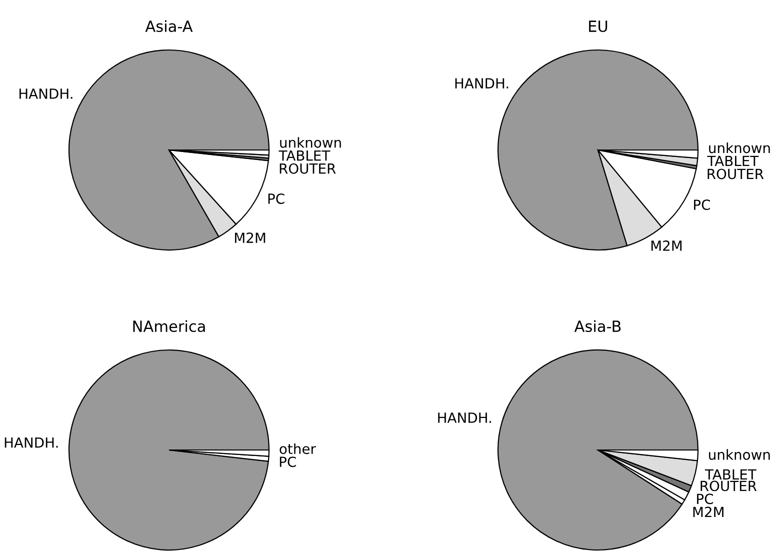 The width and height of the screenshot is (775, 551). What do you see at coordinates (169, 326) in the screenshot?
I see `chart-title: NAmerica` at bounding box center [169, 326].